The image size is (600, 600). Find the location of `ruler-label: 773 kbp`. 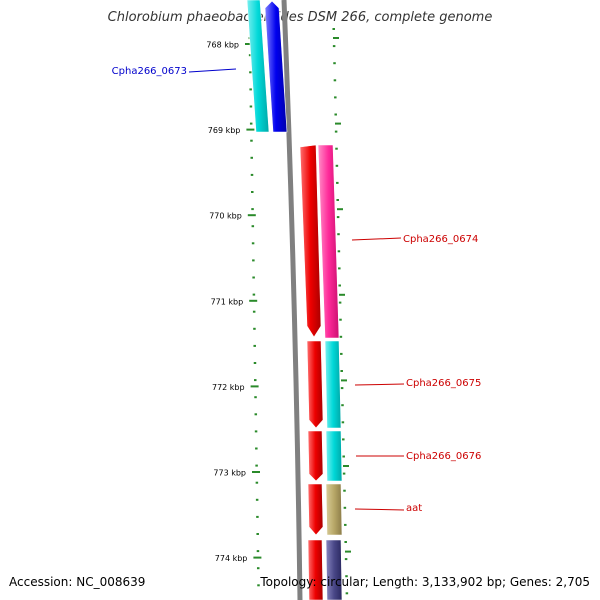

ruler-label: 773 kbp is located at coordinates (229, 473).